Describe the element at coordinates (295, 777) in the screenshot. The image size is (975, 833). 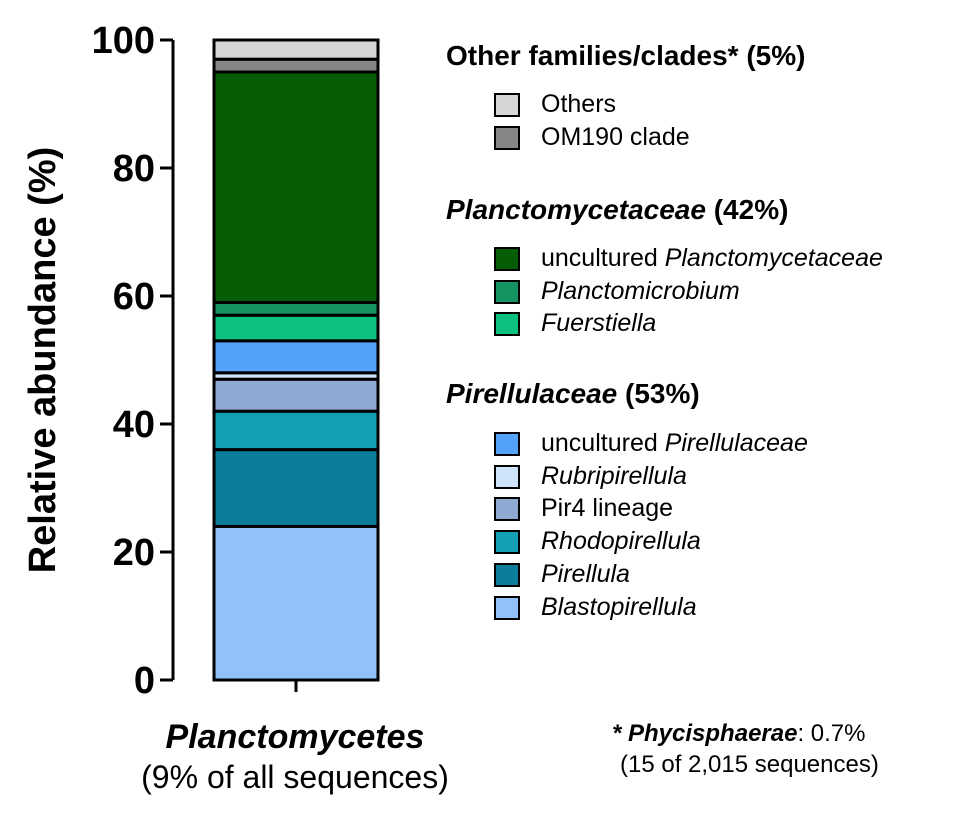
I see `category-subtitle: (9% of all sequences)` at that location.